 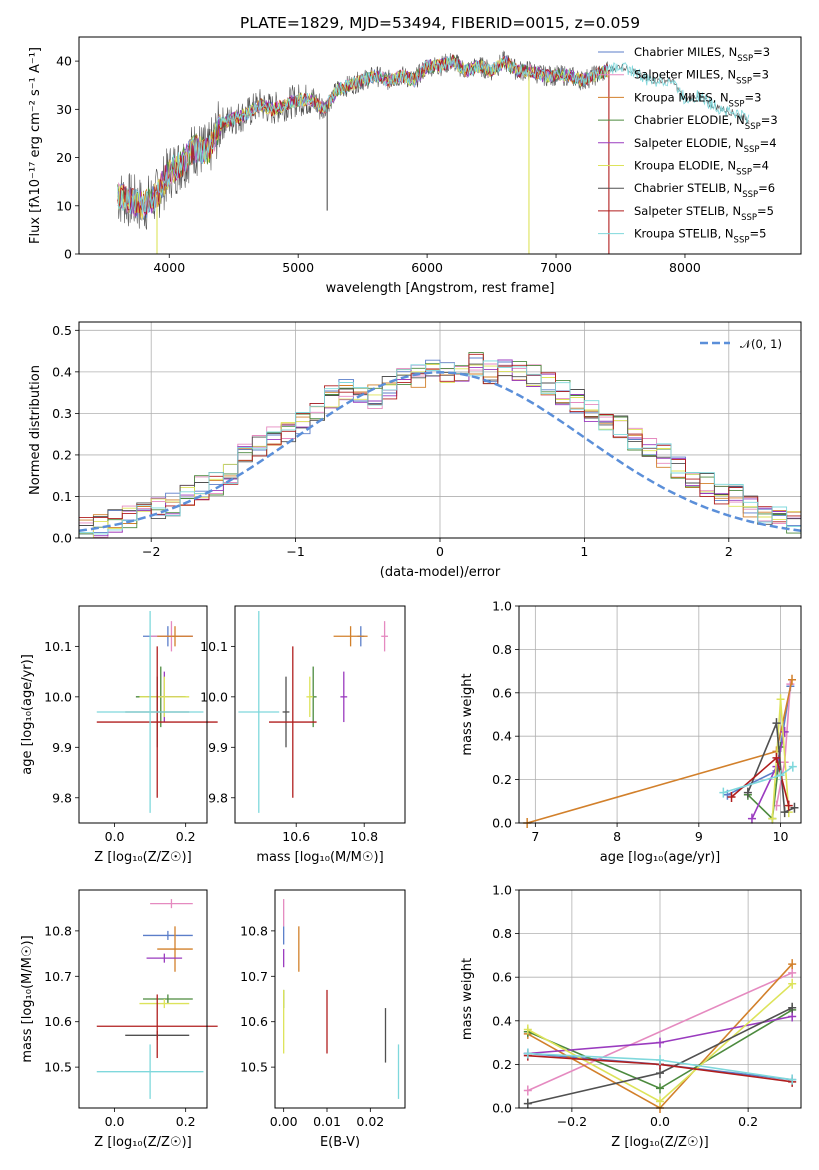 What do you see at coordinates (64, 205) in the screenshot?
I see `y-tick-label: 10` at bounding box center [64, 205].